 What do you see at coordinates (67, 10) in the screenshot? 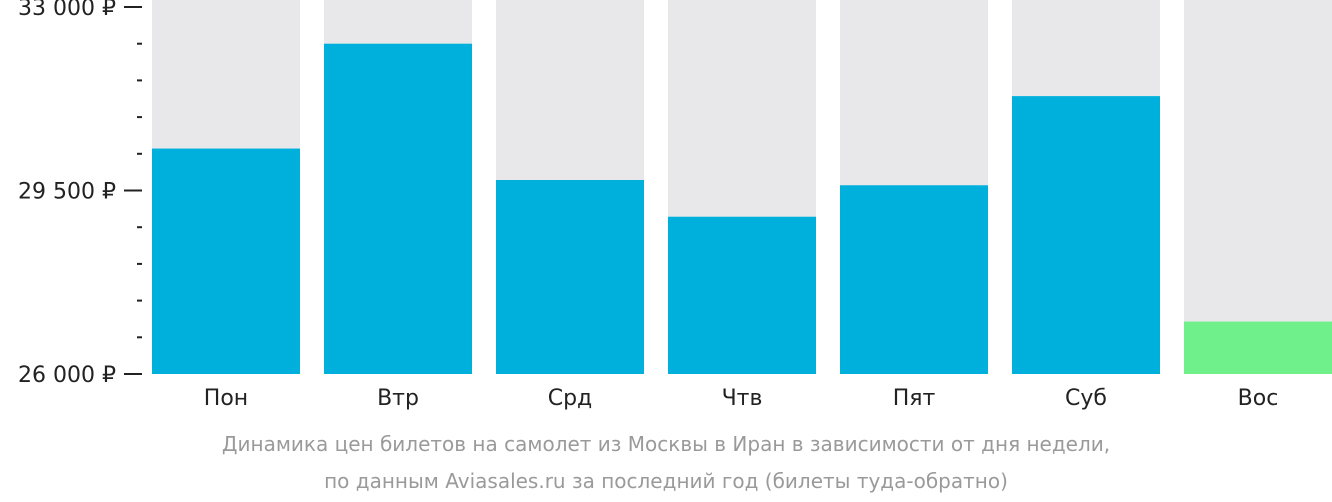
I see `y-tick-label: 33 000 ₽` at bounding box center [67, 10].